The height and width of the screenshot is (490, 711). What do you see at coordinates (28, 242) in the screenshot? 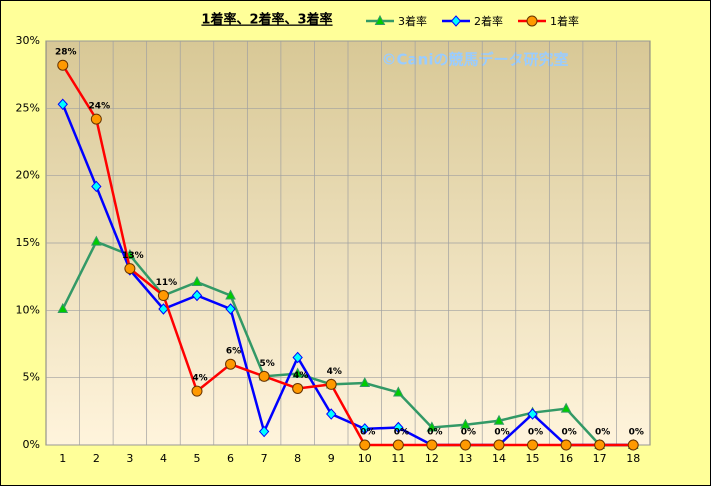
I see `y-tick-label: 15%` at bounding box center [28, 242].